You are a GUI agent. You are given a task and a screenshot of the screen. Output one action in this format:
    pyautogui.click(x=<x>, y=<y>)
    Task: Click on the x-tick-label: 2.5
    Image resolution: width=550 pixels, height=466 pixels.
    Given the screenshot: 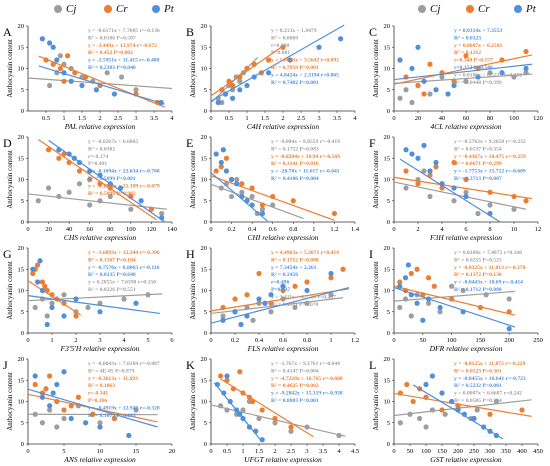 What is the action you would take?
    pyautogui.click(x=301, y=118)
    